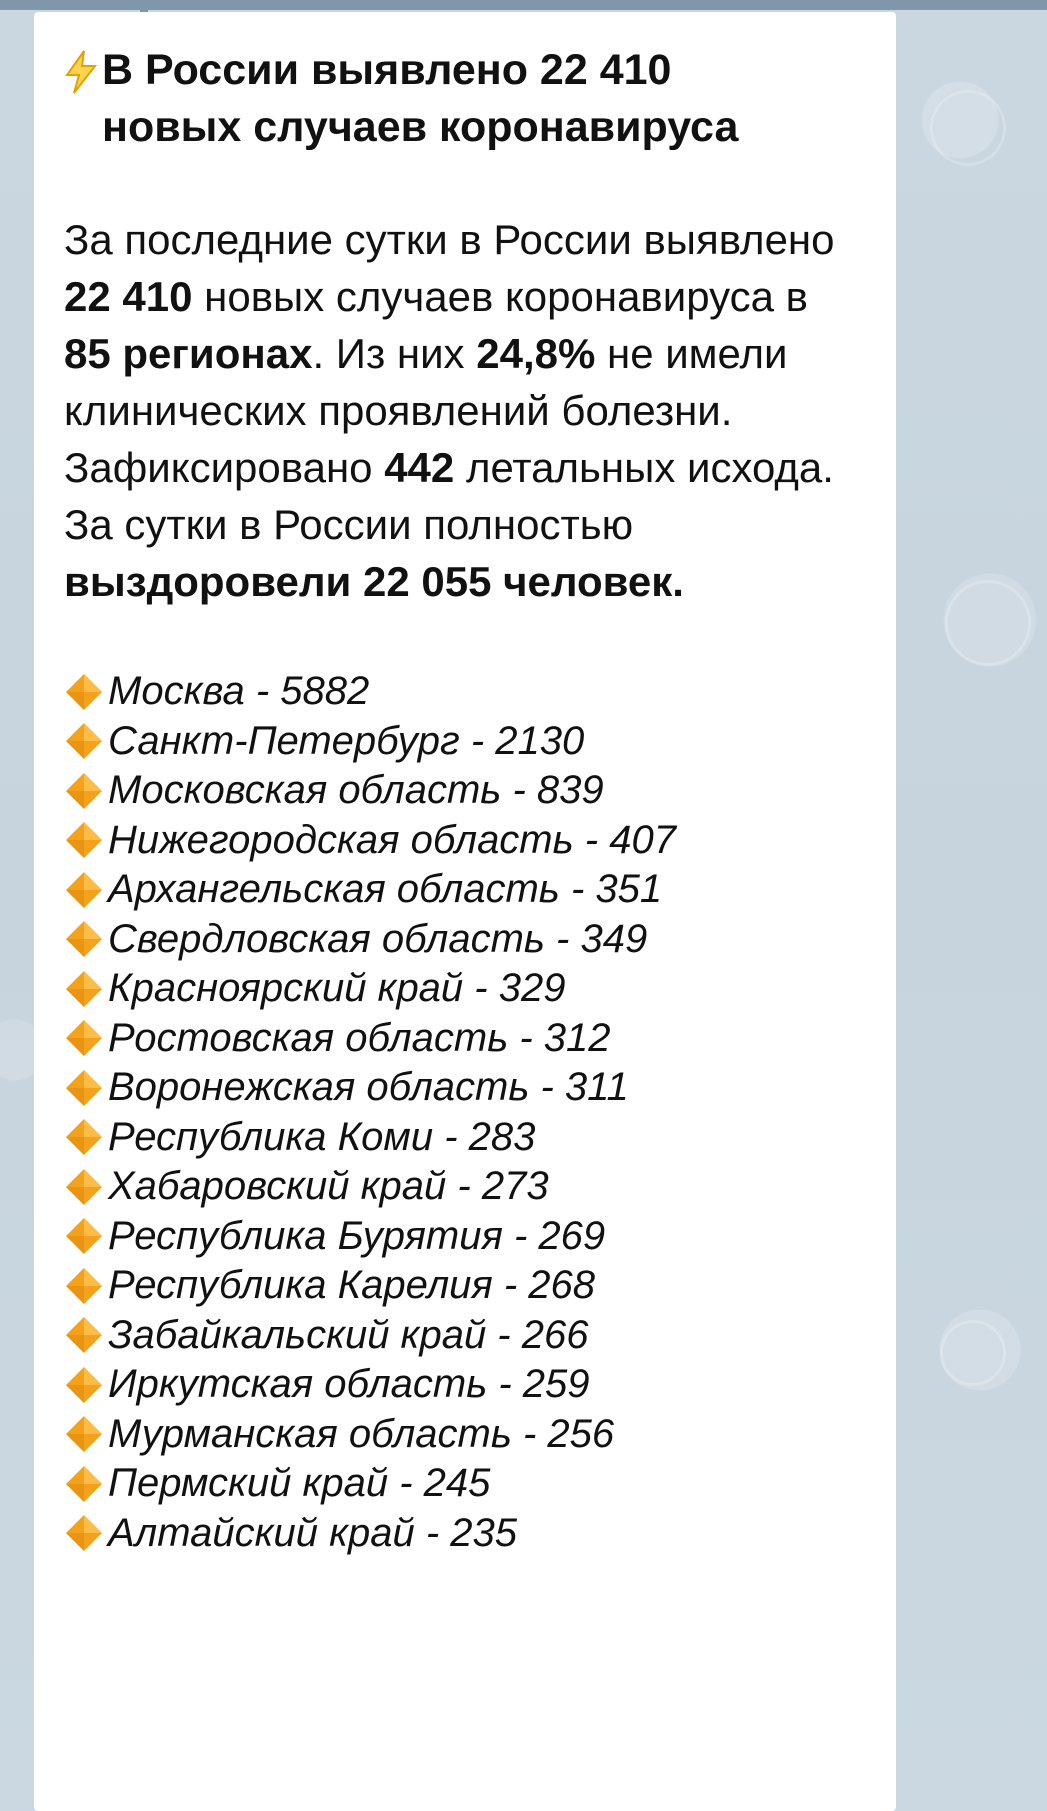 The image size is (1047, 1811). I want to click on region-label: Республика Бурятия - 269, so click(357, 1235).